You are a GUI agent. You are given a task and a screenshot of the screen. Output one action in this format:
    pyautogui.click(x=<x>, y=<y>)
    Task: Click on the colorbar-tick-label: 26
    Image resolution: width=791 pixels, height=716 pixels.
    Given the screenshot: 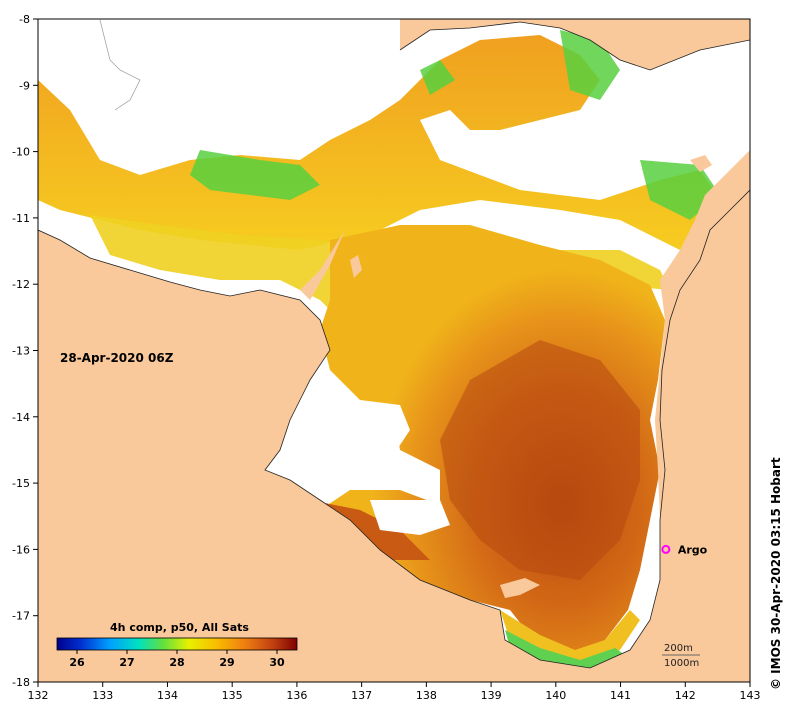 What is the action you would take?
    pyautogui.click(x=77, y=662)
    